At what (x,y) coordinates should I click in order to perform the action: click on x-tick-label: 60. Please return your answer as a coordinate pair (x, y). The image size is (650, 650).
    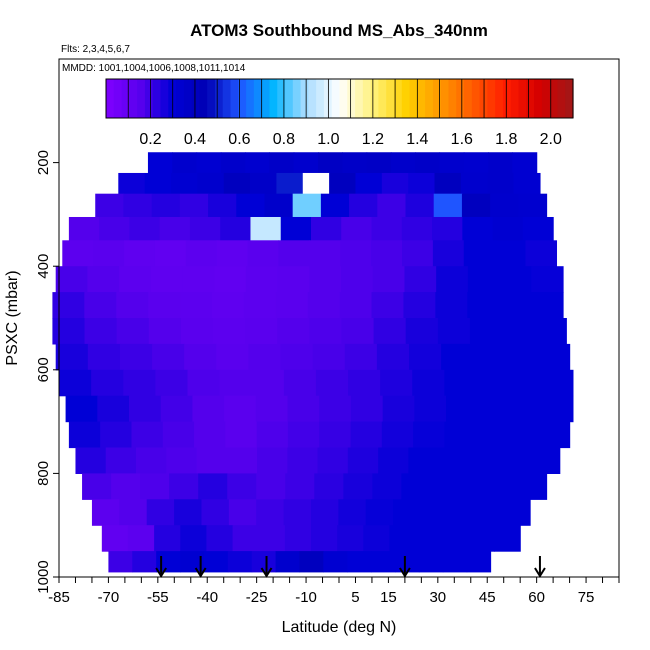
    Looking at the image, I should click on (536, 597).